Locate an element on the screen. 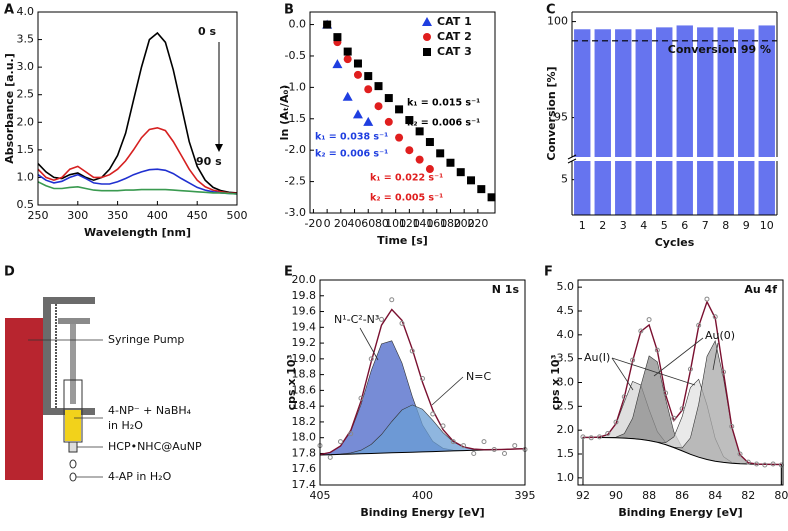 The height and width of the screenshot is (531, 788). x-tick-label: 88 is located at coordinates (649, 495).